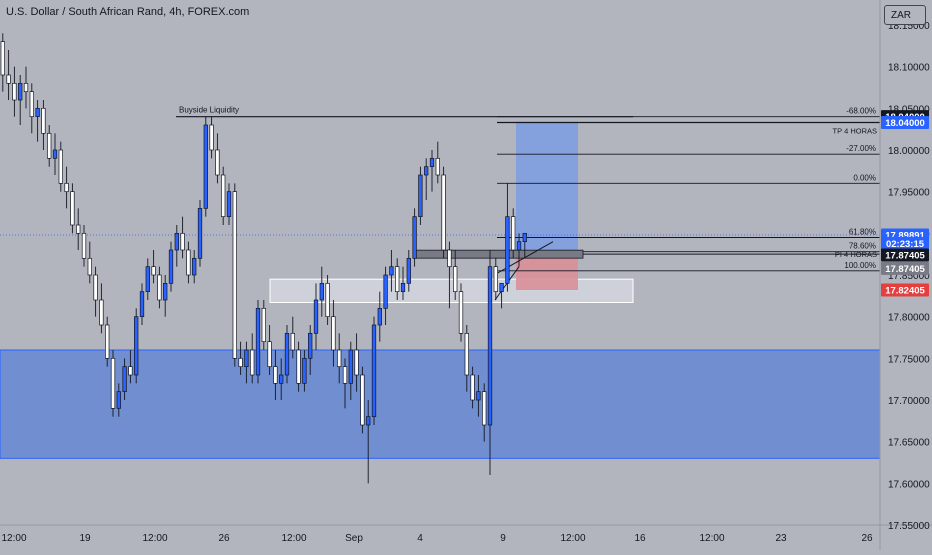  I want to click on fib-label: 100.00%, so click(860, 265).